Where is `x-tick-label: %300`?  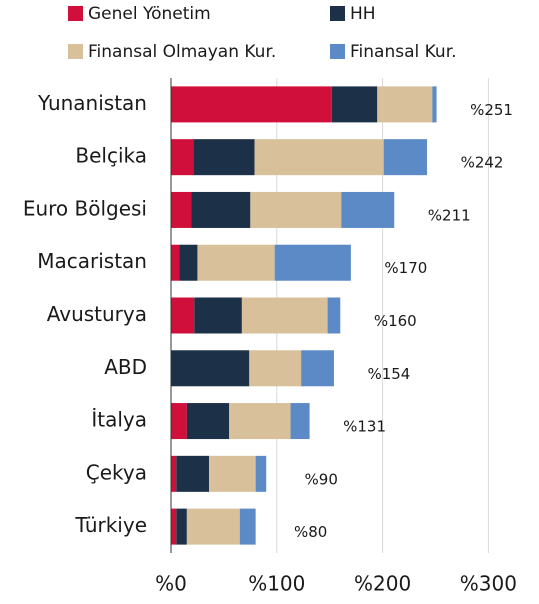 x-tick-label: %300 is located at coordinates (488, 584).